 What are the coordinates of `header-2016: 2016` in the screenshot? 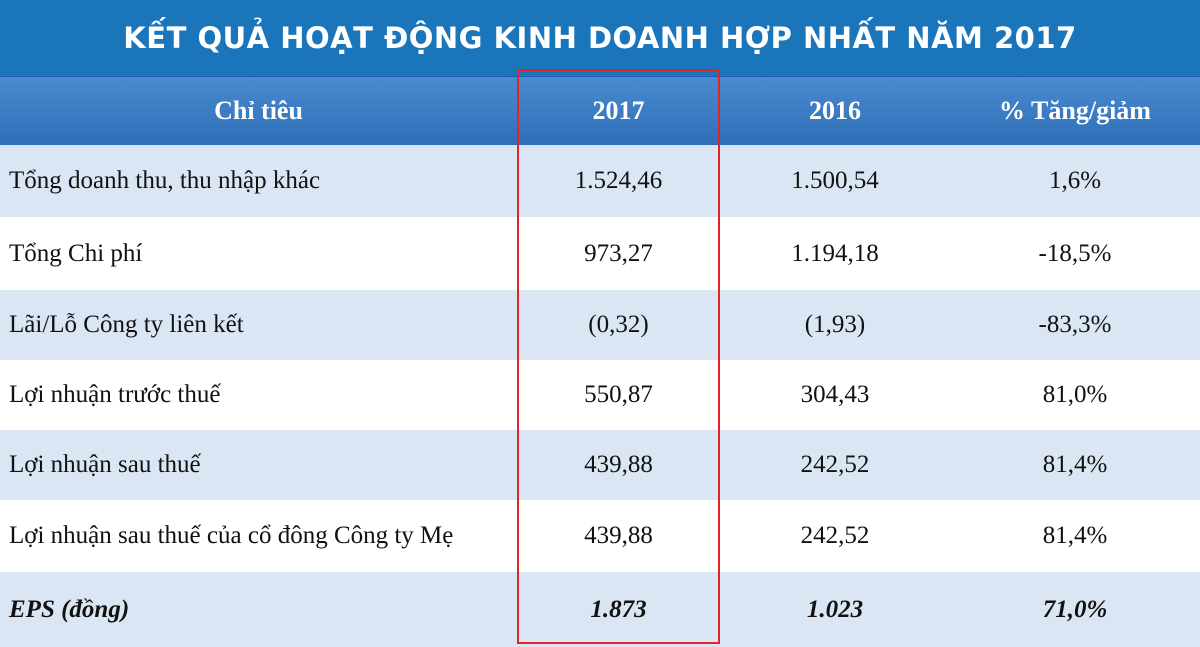 It's located at (835, 110).